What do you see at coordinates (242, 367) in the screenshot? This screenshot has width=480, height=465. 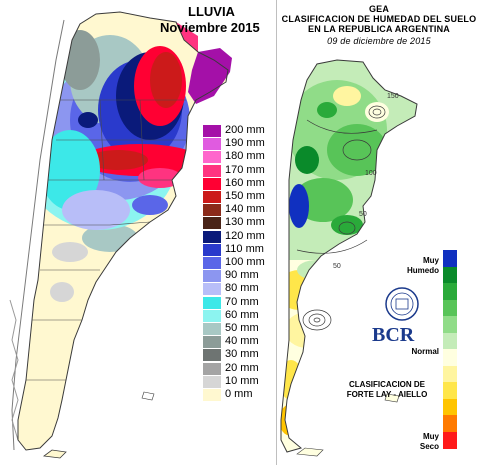 I see `legend-label: 20 mm` at bounding box center [242, 367].